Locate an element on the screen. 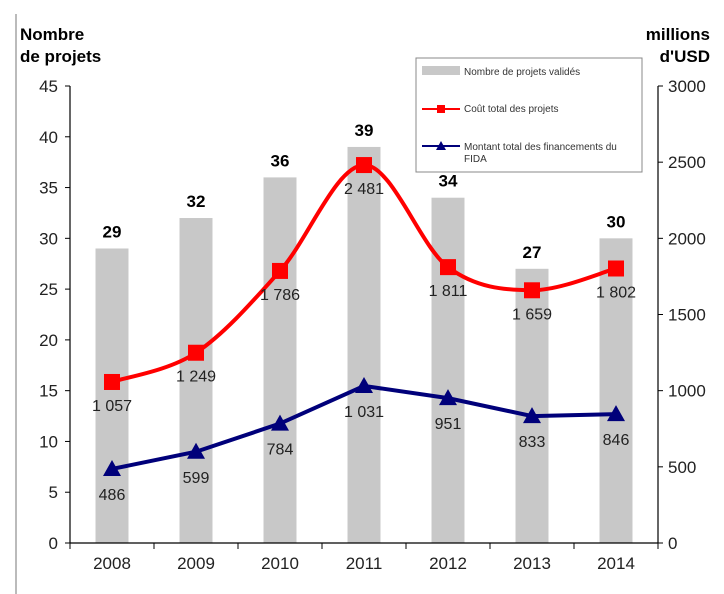  label-fida-2009: 599 is located at coordinates (196, 478).